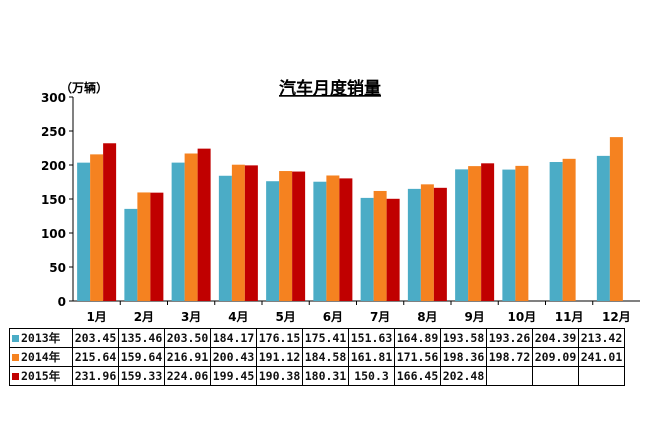 The image size is (650, 433). Describe the element at coordinates (371, 357) in the screenshot. I see `table-cell: 161.81` at that location.